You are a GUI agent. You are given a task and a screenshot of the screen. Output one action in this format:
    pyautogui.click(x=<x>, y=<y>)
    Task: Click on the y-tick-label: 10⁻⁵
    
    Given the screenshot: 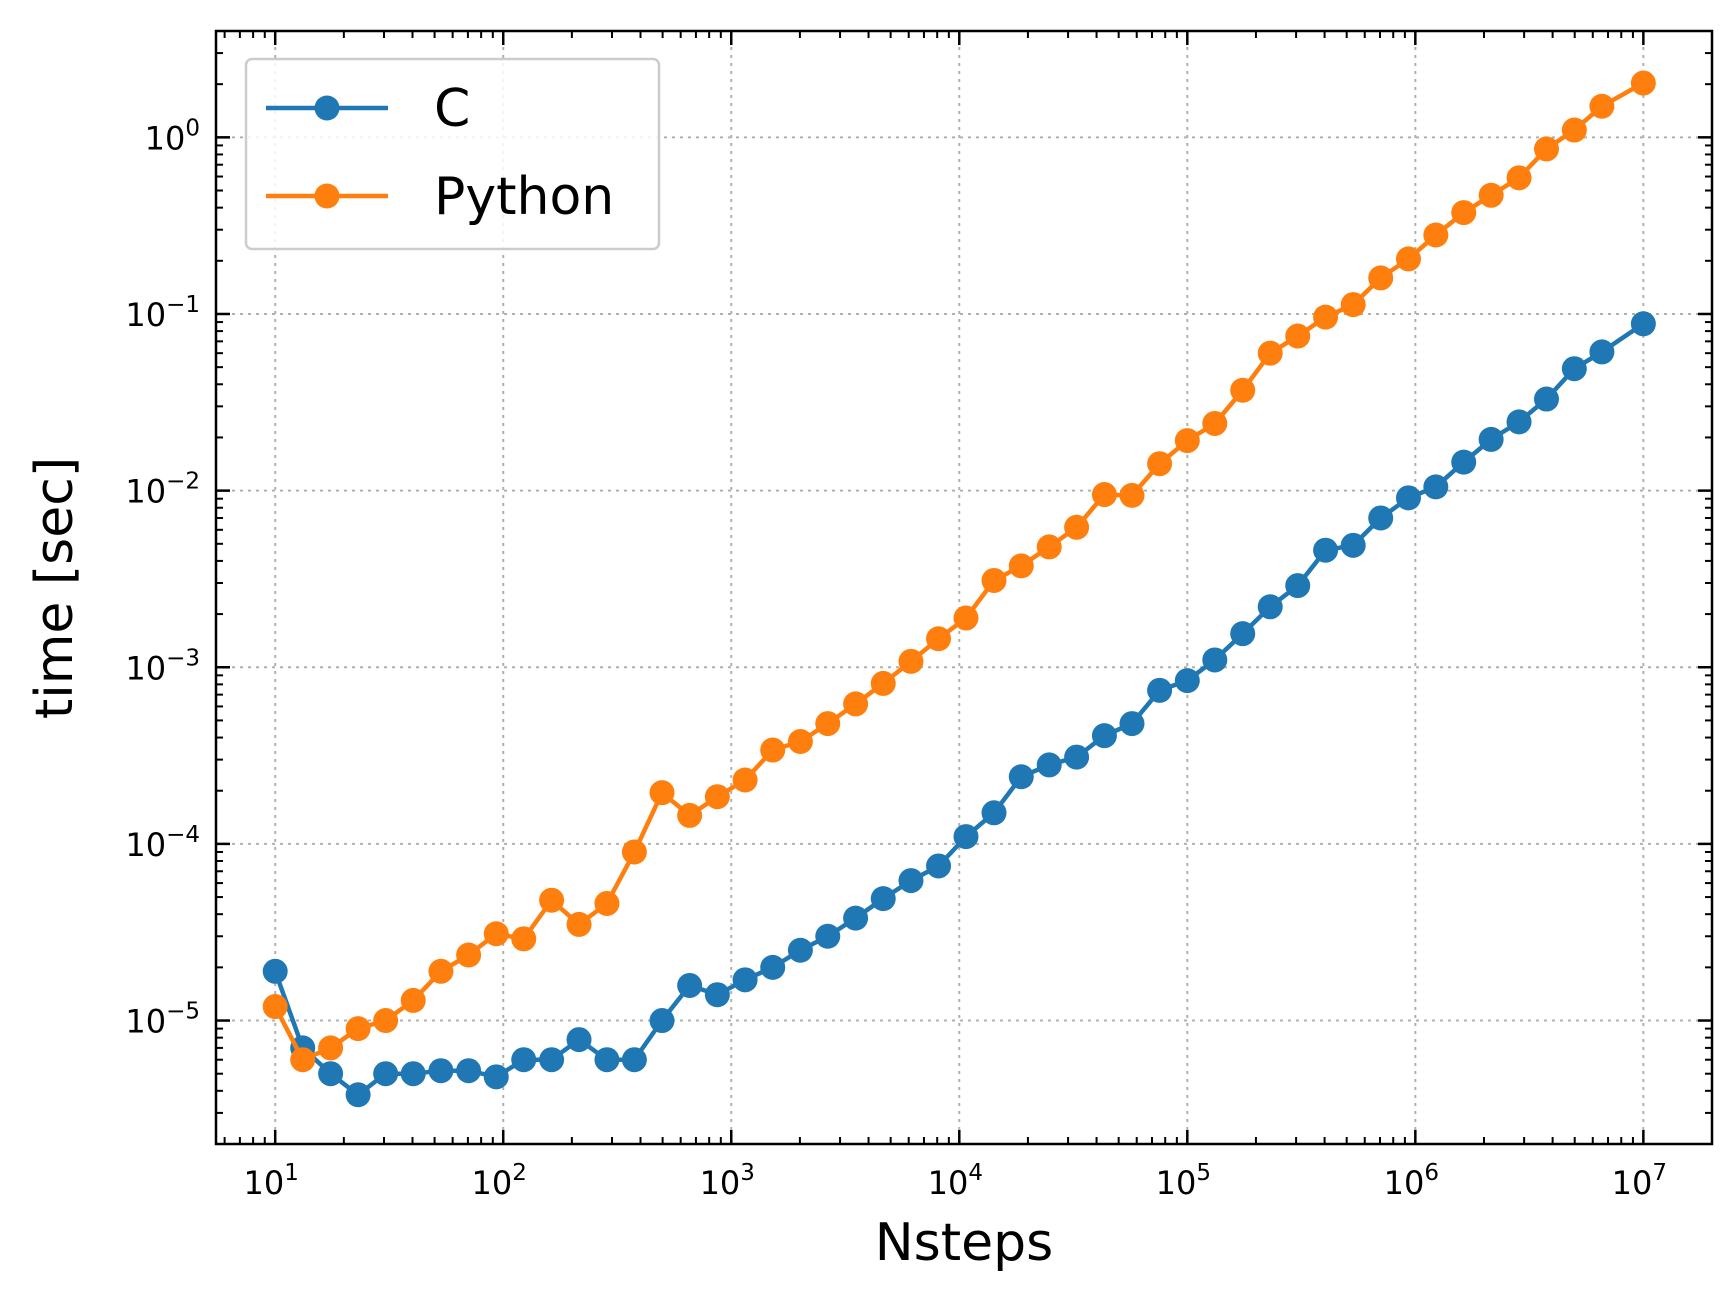 What is the action you would take?
    pyautogui.click(x=162, y=1020)
    